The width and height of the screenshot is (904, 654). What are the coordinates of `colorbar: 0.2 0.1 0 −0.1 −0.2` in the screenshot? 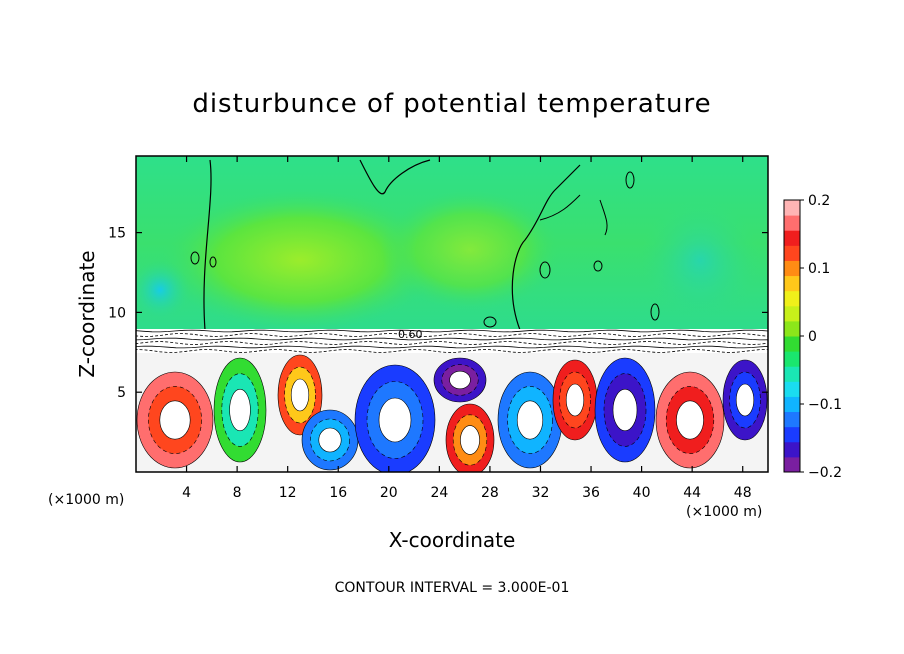 It's located at (812, 337).